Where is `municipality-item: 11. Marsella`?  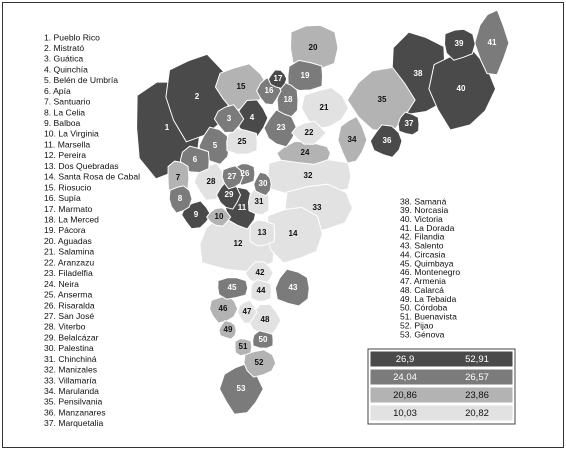 municipality-item: 11. Marsella is located at coordinates (67, 144).